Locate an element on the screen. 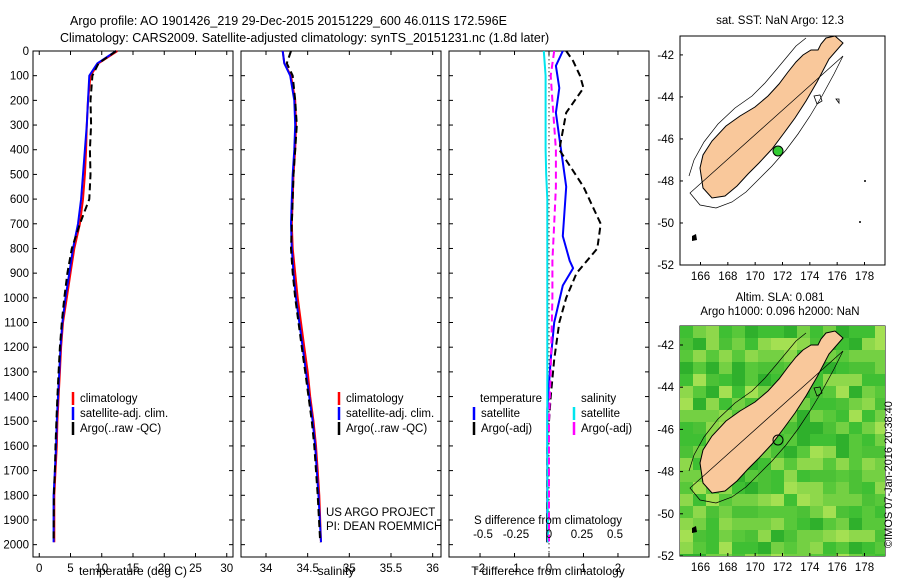 The width and height of the screenshot is (900, 580). s-difference-tick-label: 0.5 is located at coordinates (615, 535).